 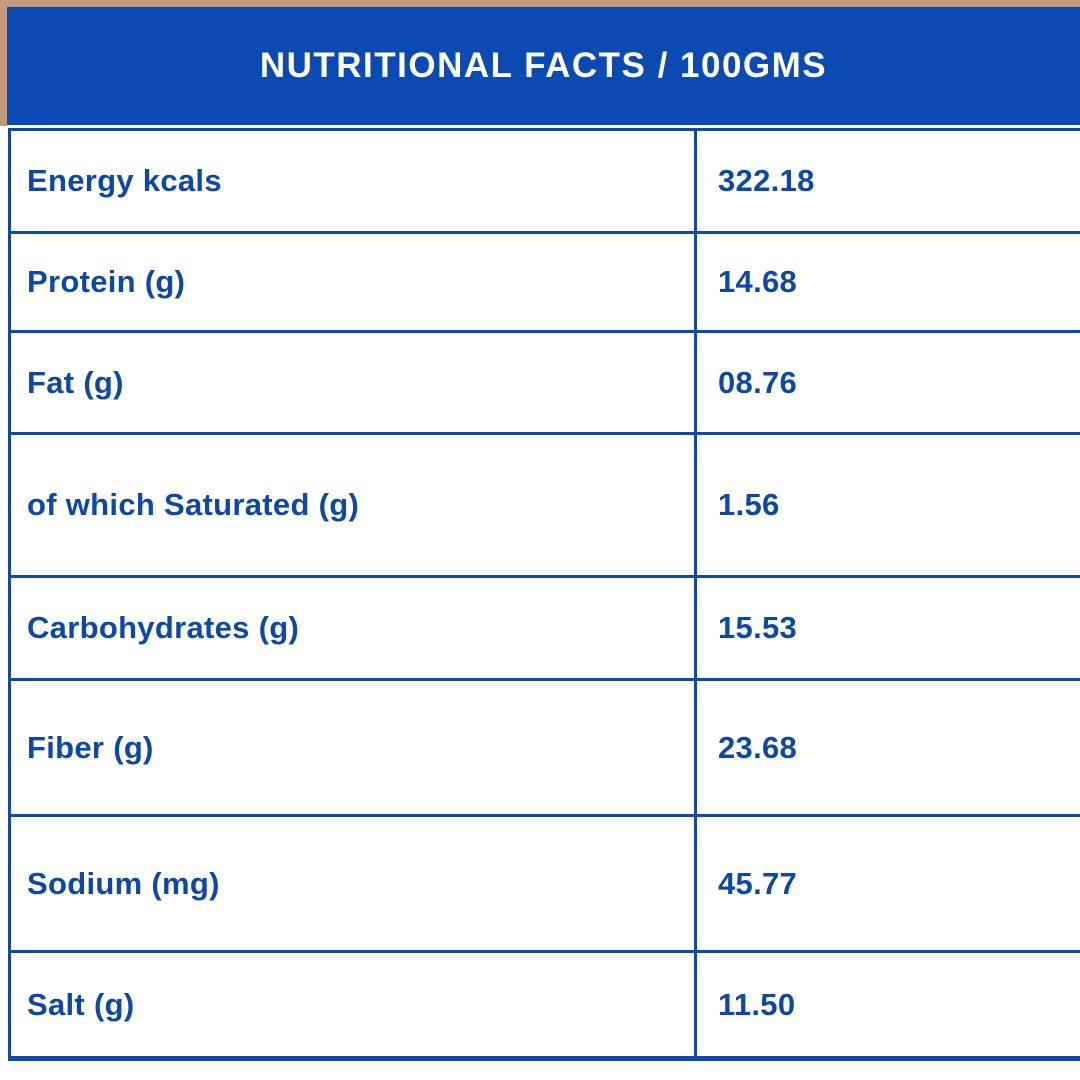 What do you see at coordinates (106, 281) in the screenshot?
I see `nutrient-label: Protein (g)` at bounding box center [106, 281].